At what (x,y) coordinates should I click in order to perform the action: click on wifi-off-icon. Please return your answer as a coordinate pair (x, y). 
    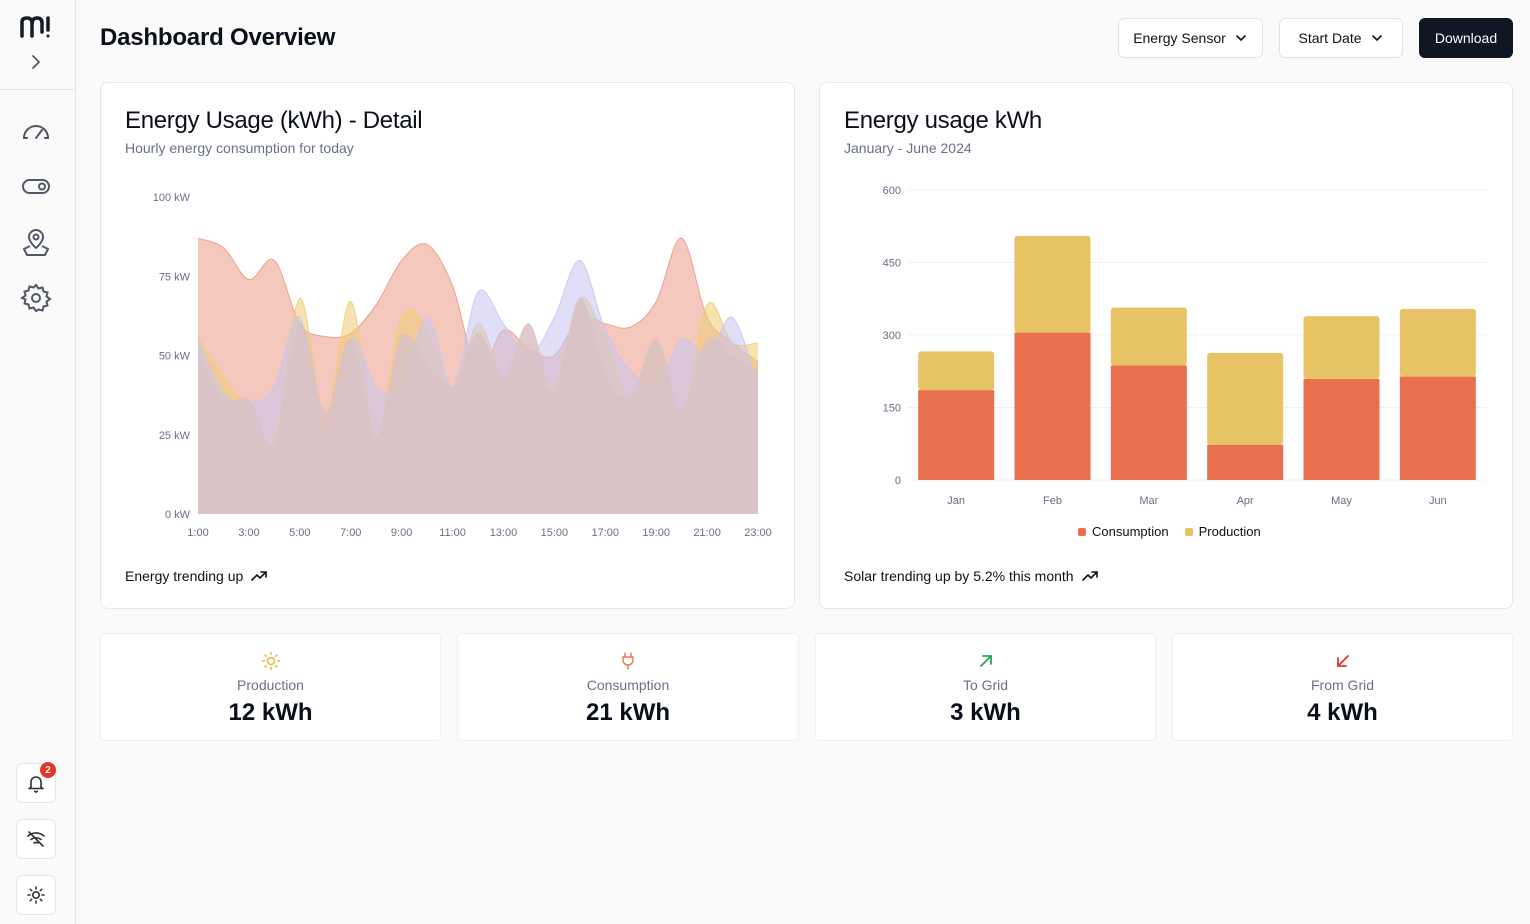
    Looking at the image, I should click on (36, 839).